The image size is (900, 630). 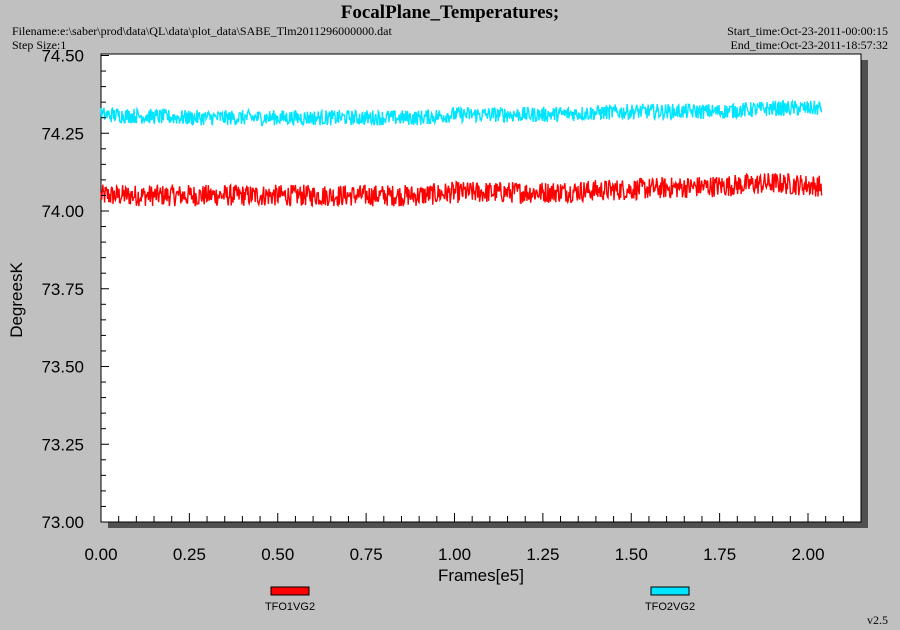 What do you see at coordinates (62, 289) in the screenshot?
I see `y-tick-label: 73.75` at bounding box center [62, 289].